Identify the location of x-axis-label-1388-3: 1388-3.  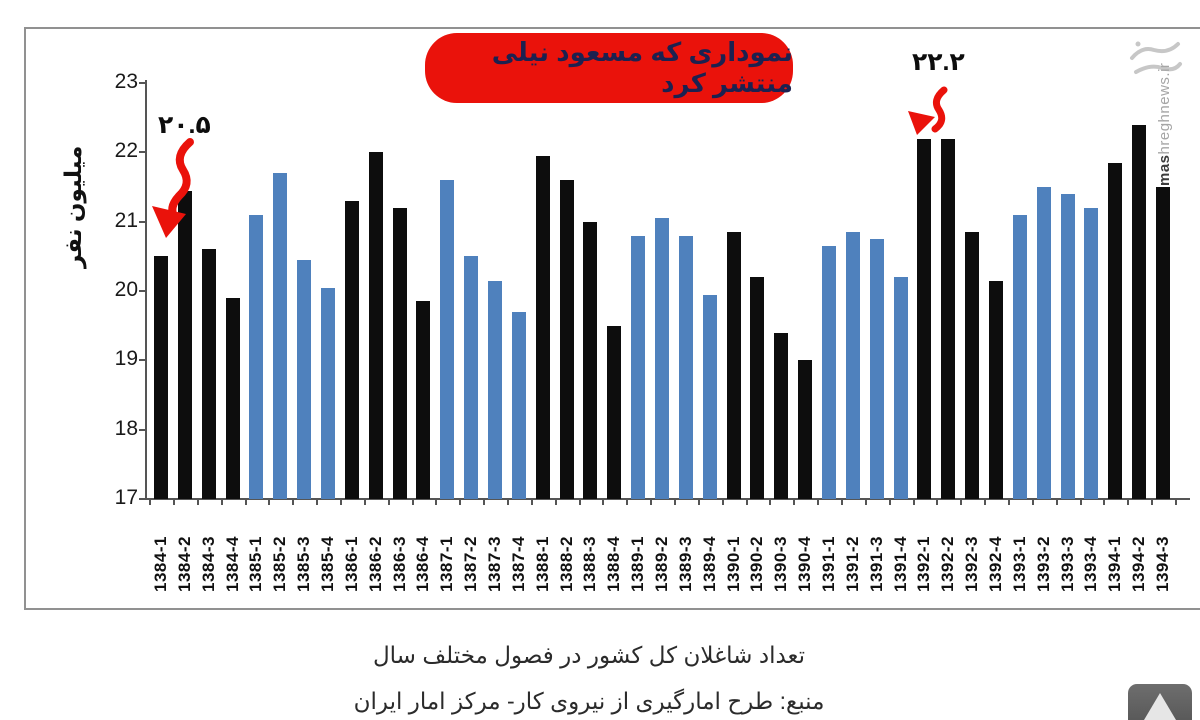
(590, 564).